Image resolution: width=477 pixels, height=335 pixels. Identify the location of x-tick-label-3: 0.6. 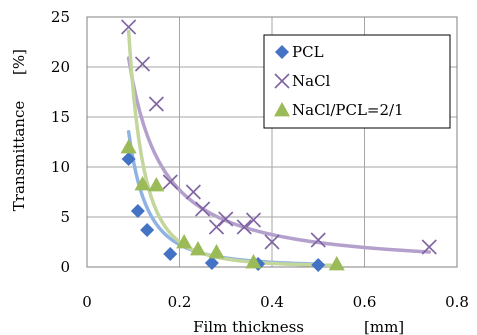
(365, 302).